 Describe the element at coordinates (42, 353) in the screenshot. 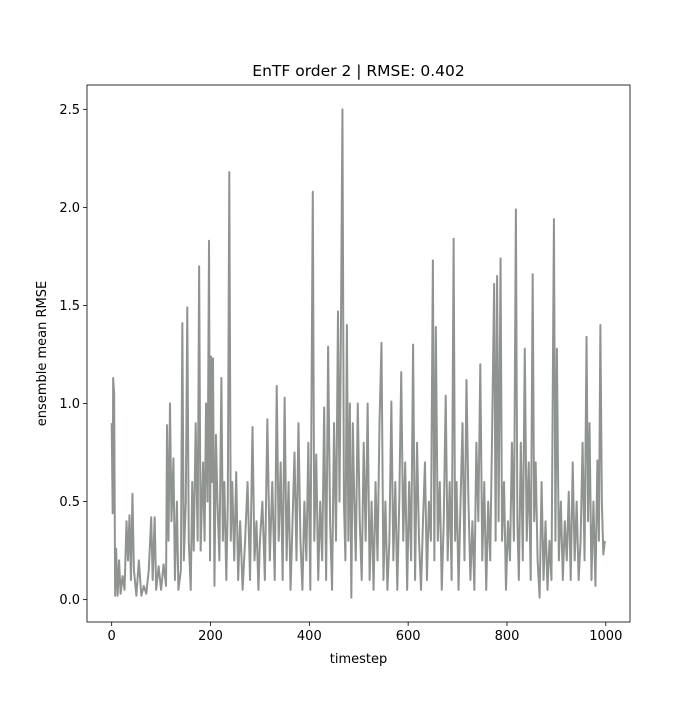

I see `y-axis-label: ensemble mean RMSE` at that location.